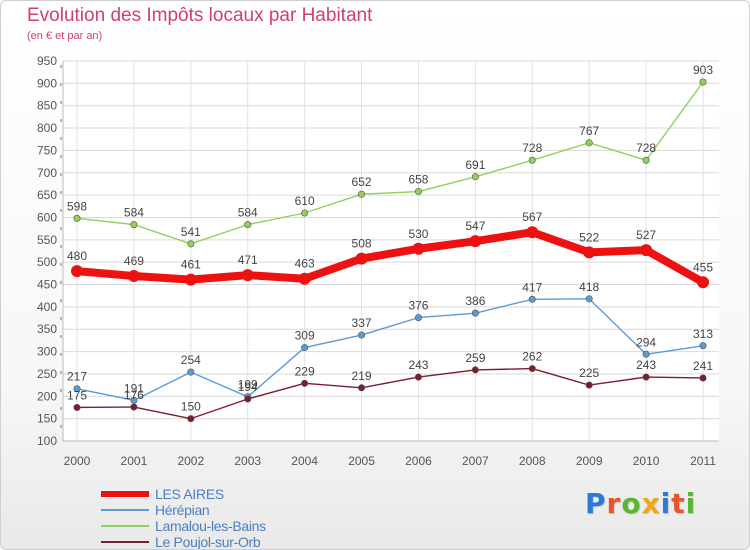 Image resolution: width=750 pixels, height=550 pixels. Describe the element at coordinates (304, 461) in the screenshot. I see `x-tick-label: 2004` at that location.